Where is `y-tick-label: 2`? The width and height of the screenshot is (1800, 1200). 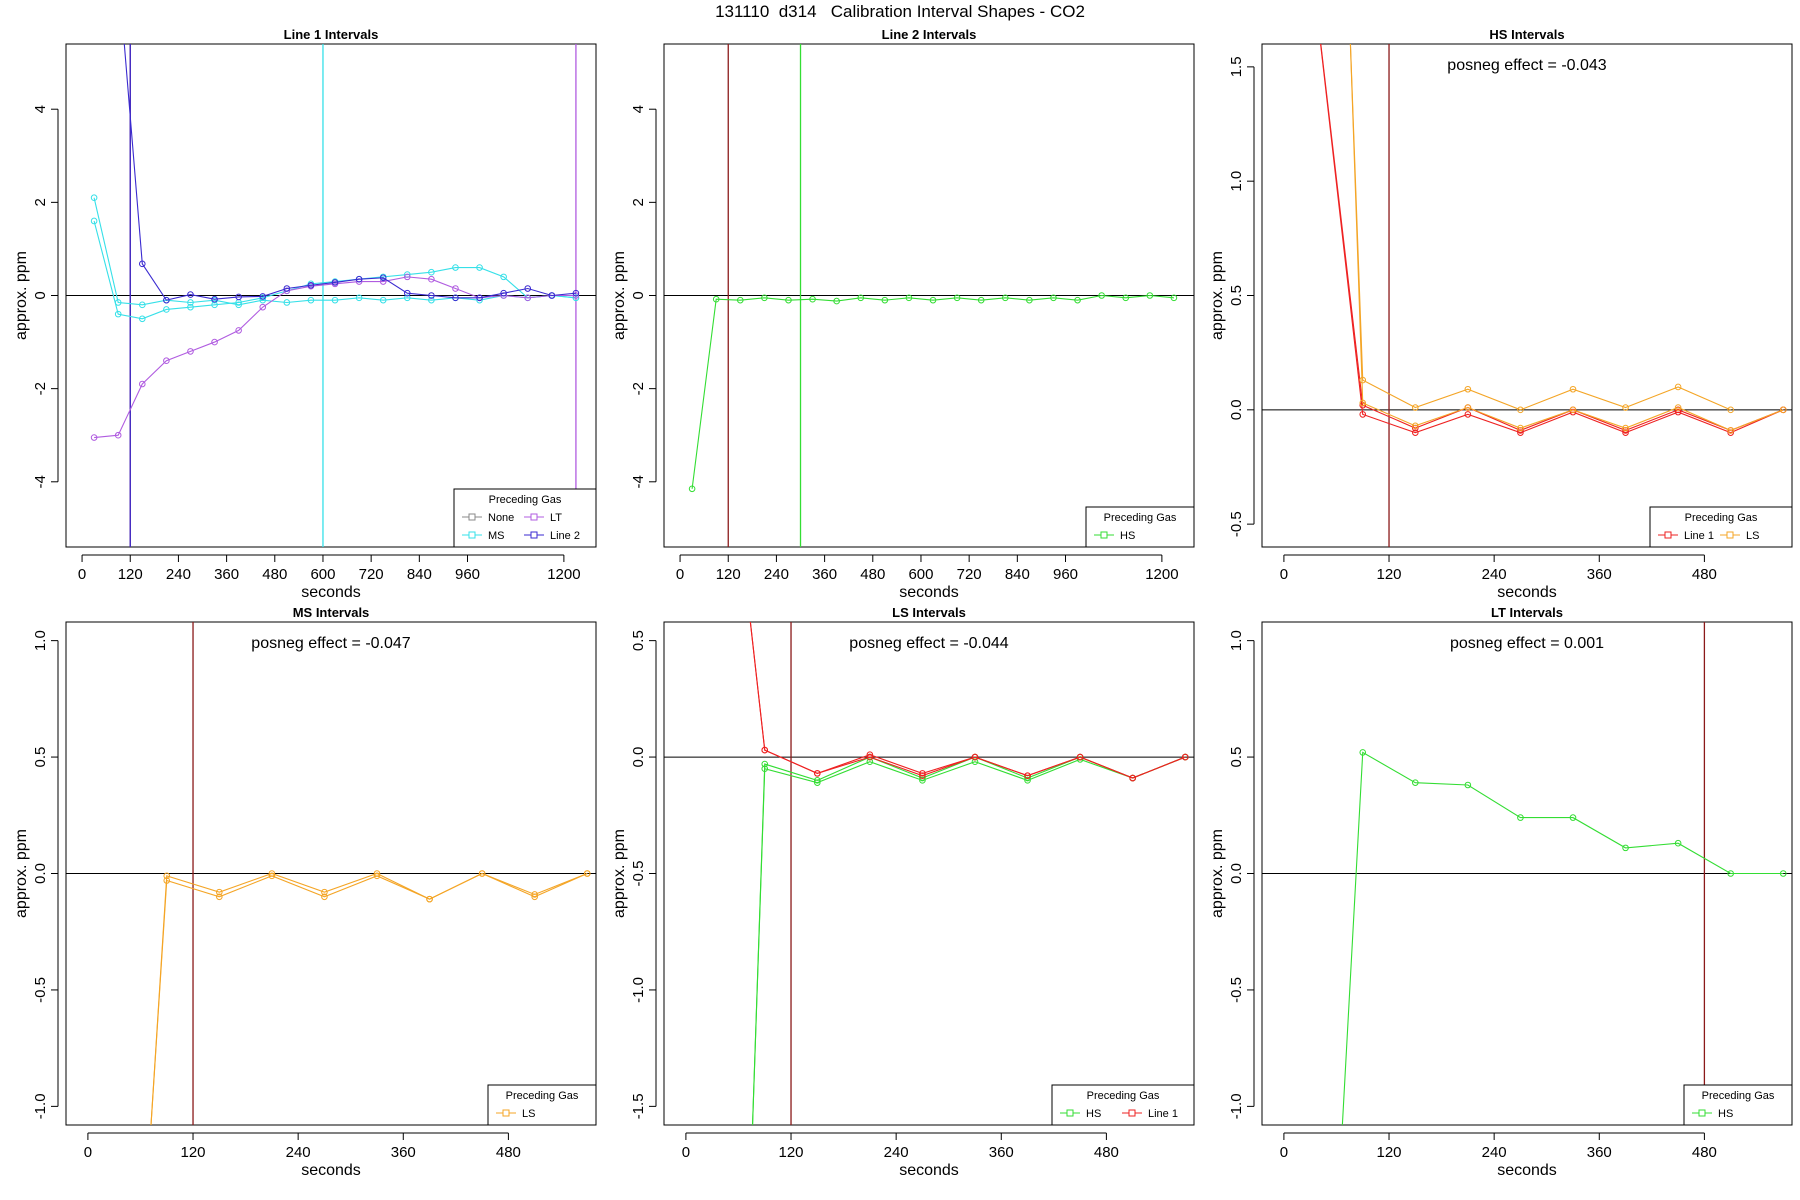 y-tick-label: 2 is located at coordinates (638, 202).